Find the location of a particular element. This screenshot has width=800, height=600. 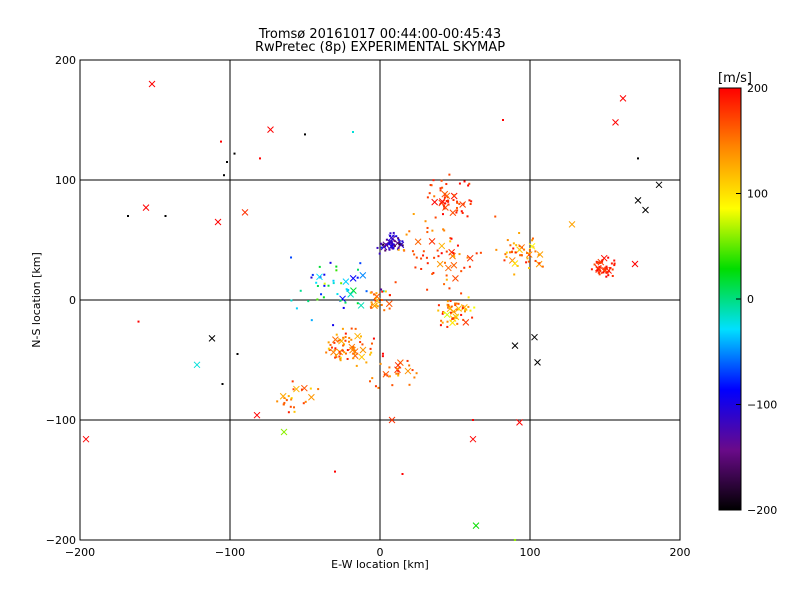

y-axis-label: N-S location [km] is located at coordinates (36, 300).